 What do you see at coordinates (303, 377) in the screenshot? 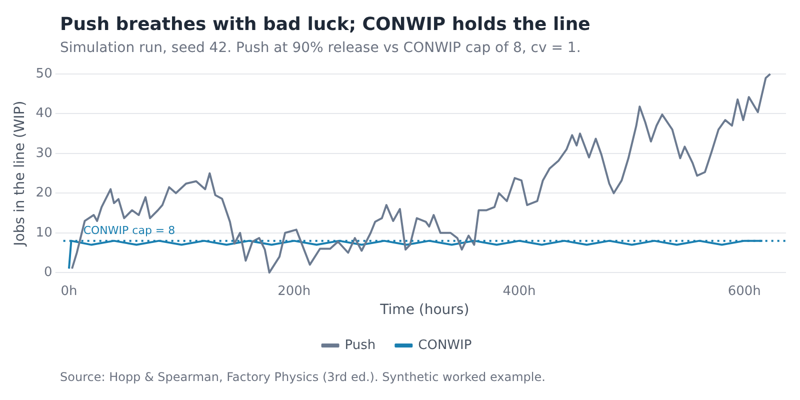
I see `source-note: Source: Hopp & Spearman, Factory Physics (3rd ed.). Synthetic worked example.` at bounding box center [303, 377].